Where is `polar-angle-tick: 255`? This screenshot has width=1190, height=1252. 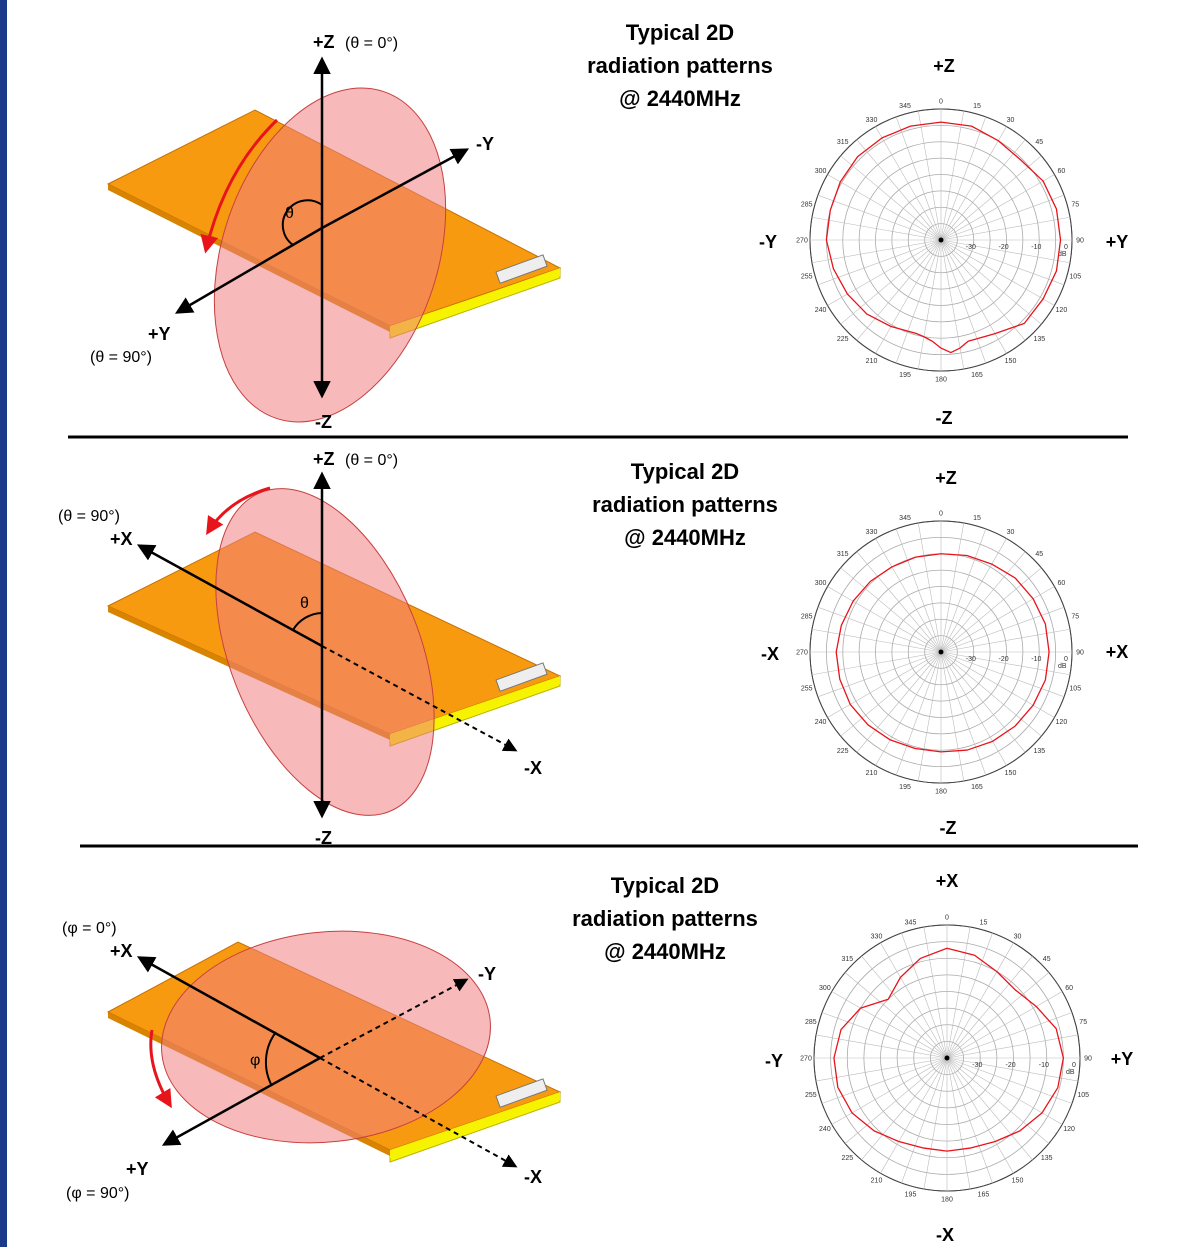 polar-angle-tick: 255 is located at coordinates (811, 1095).